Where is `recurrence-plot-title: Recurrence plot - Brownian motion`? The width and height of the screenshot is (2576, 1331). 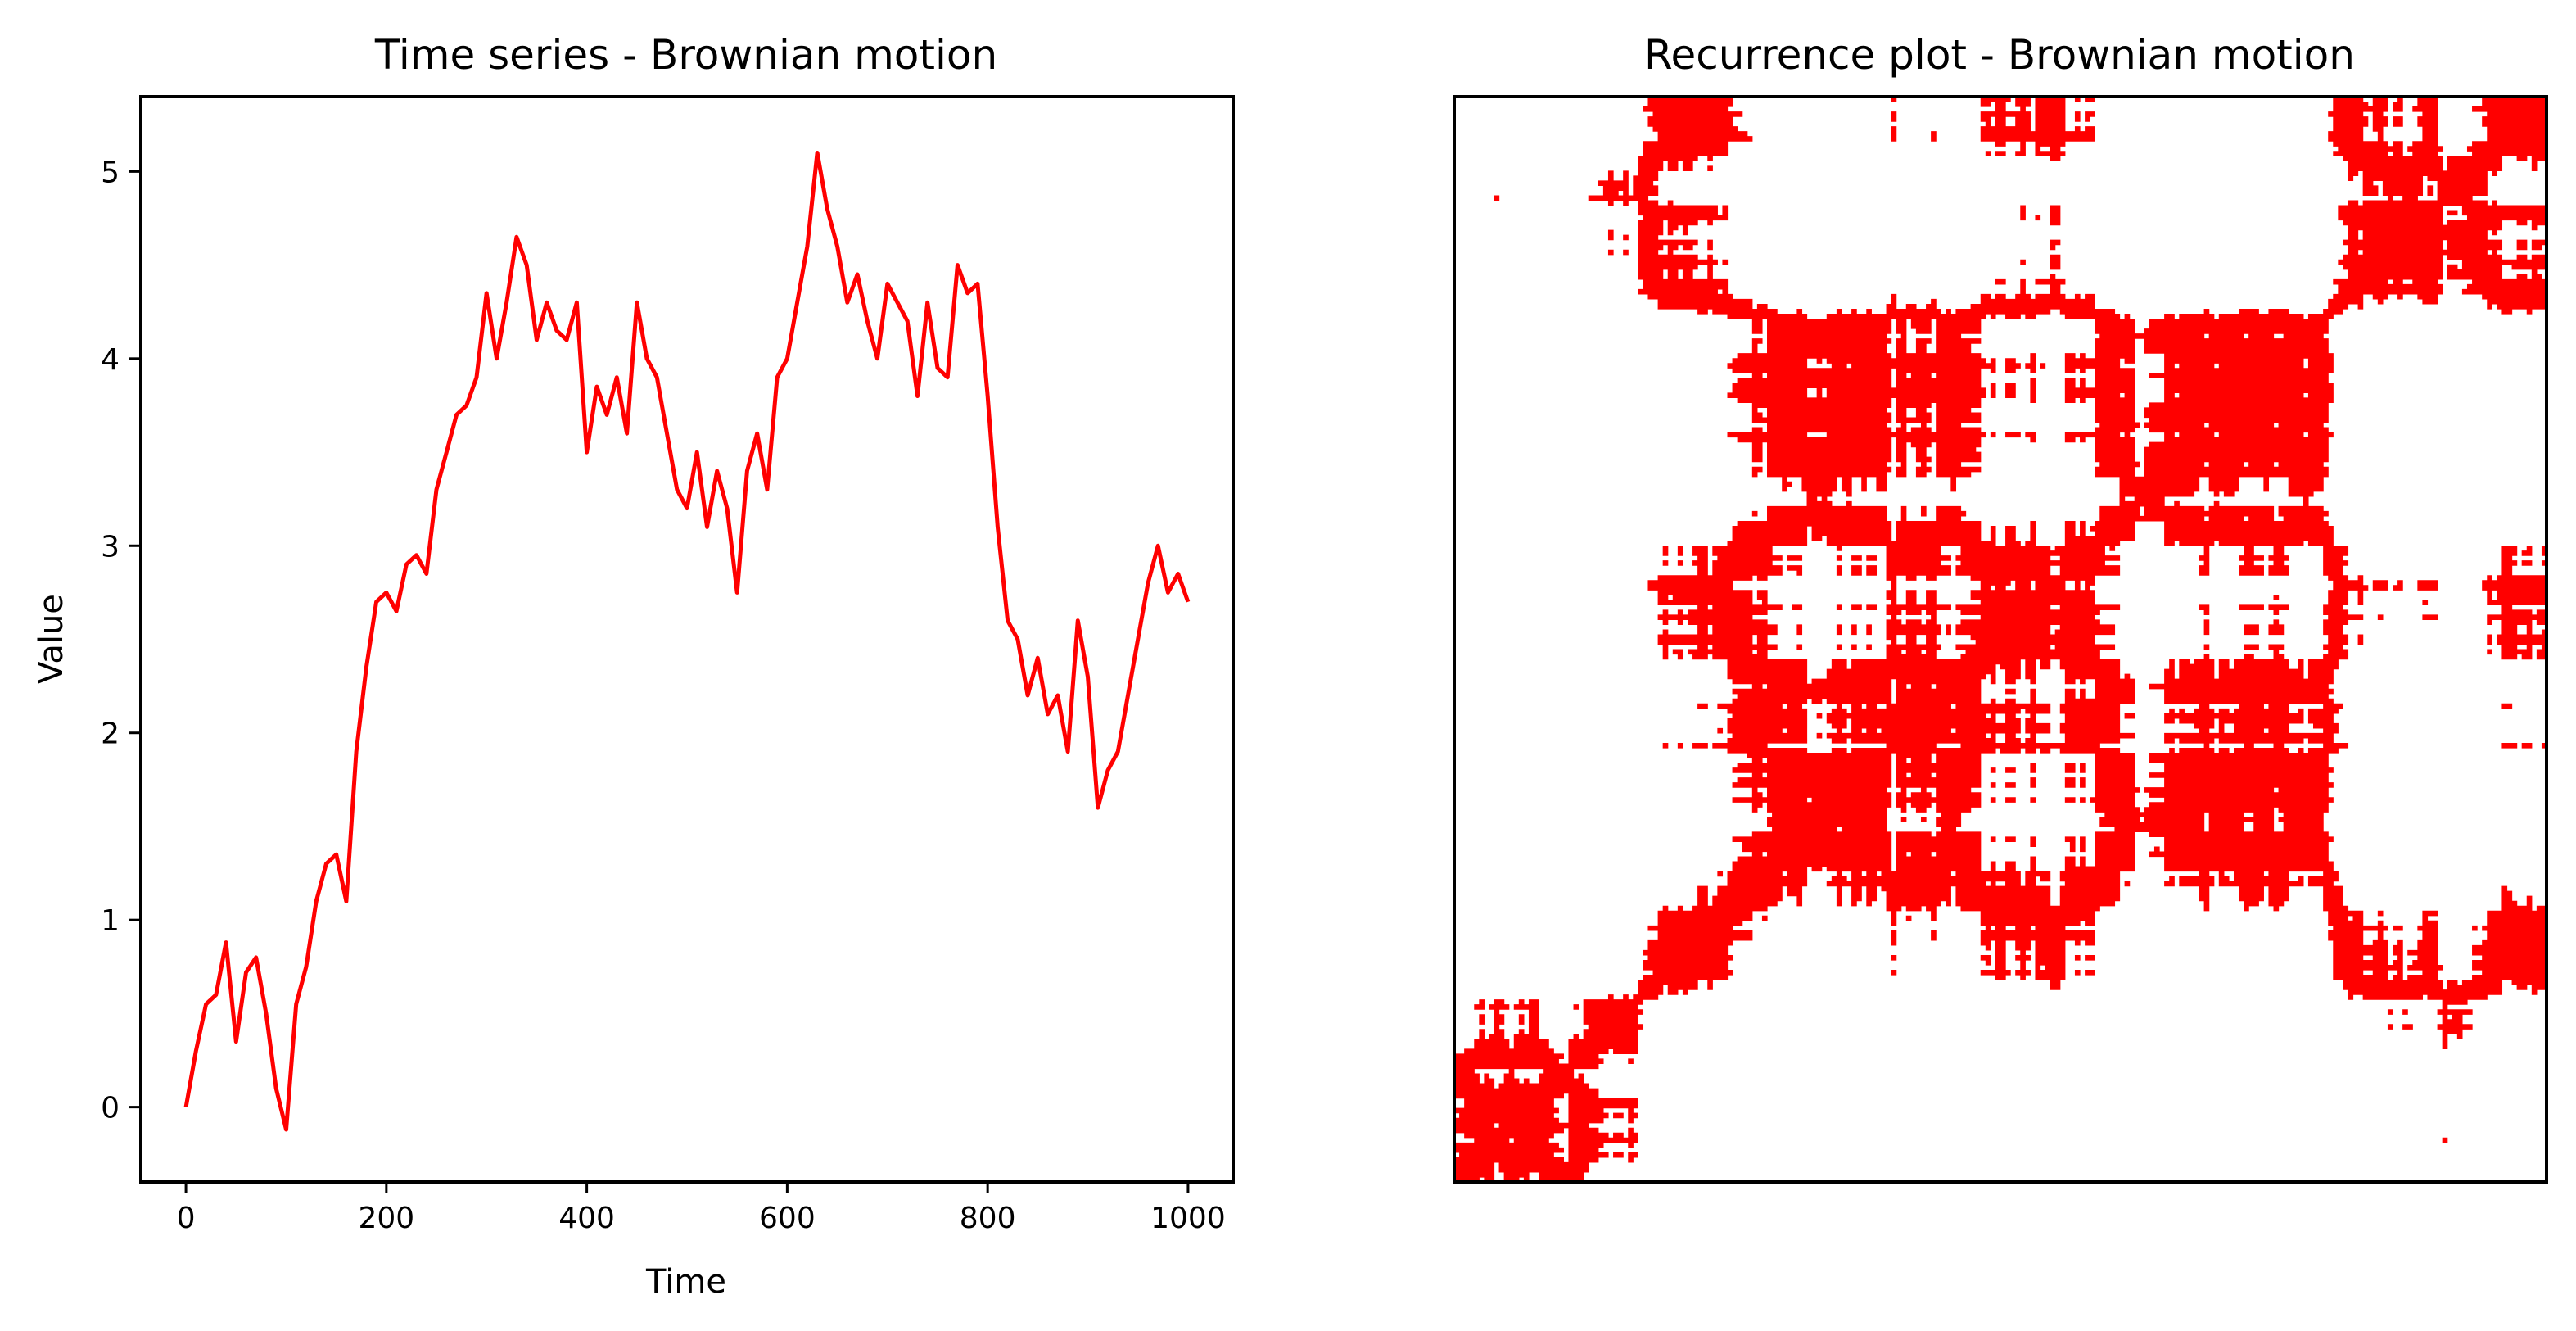
recurrence-plot-title: Recurrence plot - Brownian motion is located at coordinates (2000, 55).